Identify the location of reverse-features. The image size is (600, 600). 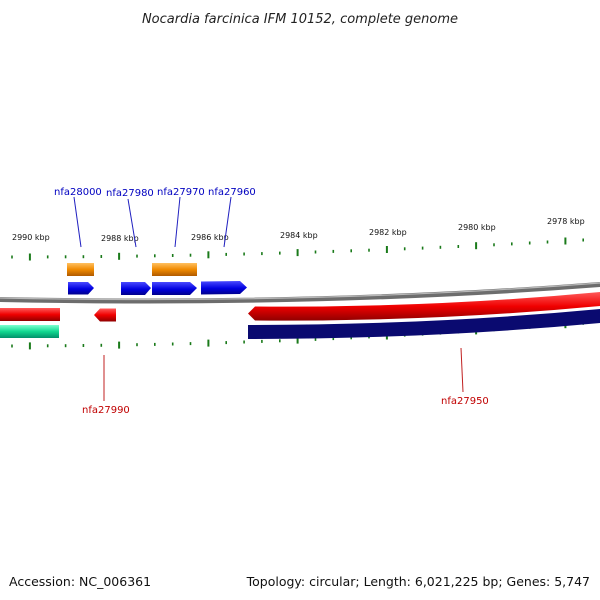
(300, 315).